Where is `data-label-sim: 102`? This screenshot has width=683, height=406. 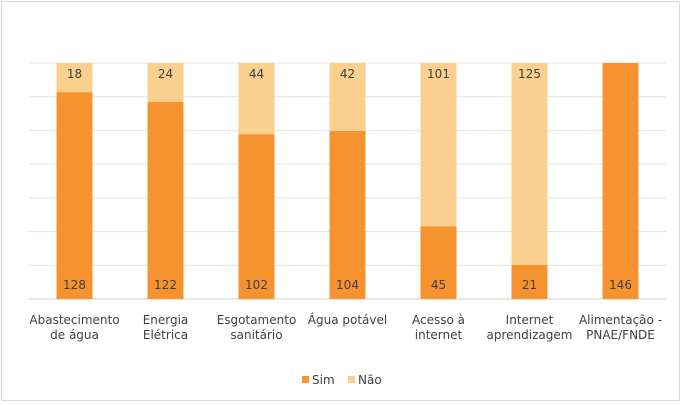
data-label-sim: 102 is located at coordinates (256, 285).